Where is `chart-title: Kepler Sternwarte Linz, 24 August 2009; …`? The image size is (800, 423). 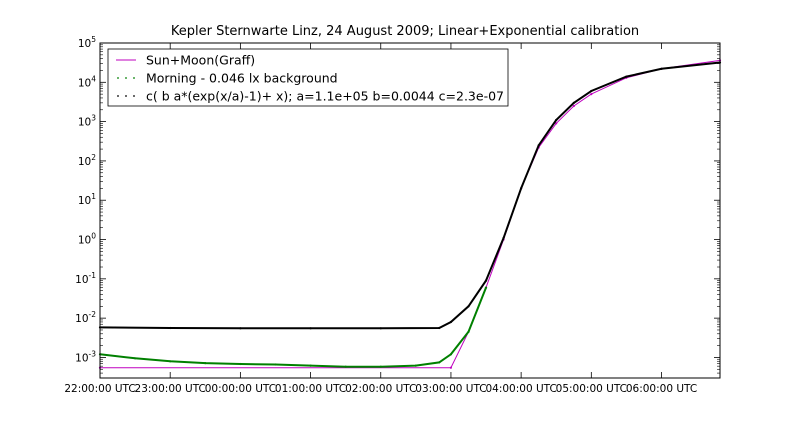 chart-title: Kepler Sternwarte Linz, 24 August 2009; … is located at coordinates (405, 31).